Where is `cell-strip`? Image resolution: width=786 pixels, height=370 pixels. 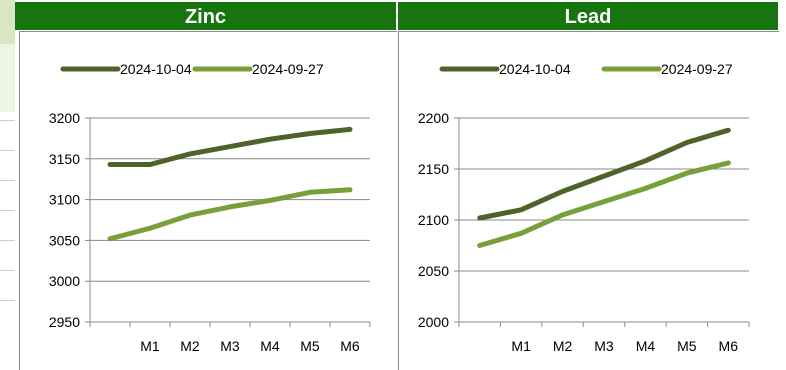
cell-strip is located at coordinates (7, 78).